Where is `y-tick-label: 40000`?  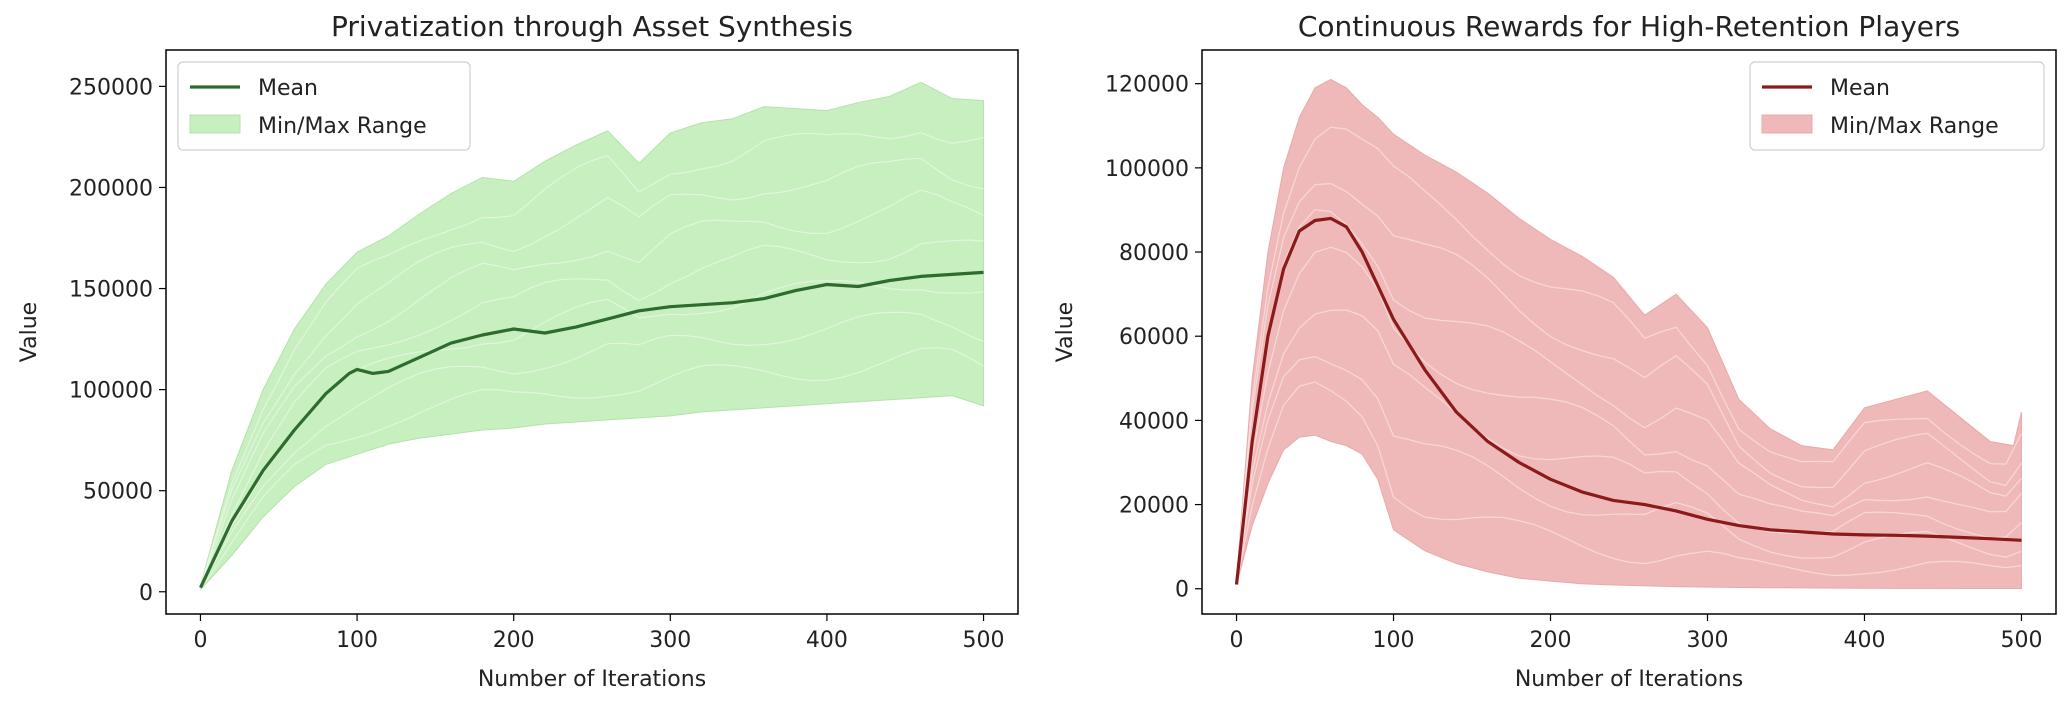 y-tick-label: 40000 is located at coordinates (1154, 421).